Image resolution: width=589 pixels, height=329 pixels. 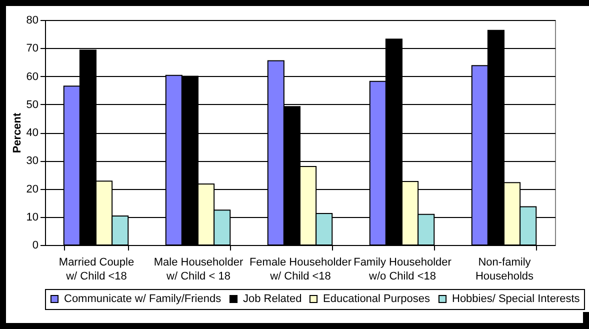 I want to click on y-tick-label: 0, so click(x=35, y=246).